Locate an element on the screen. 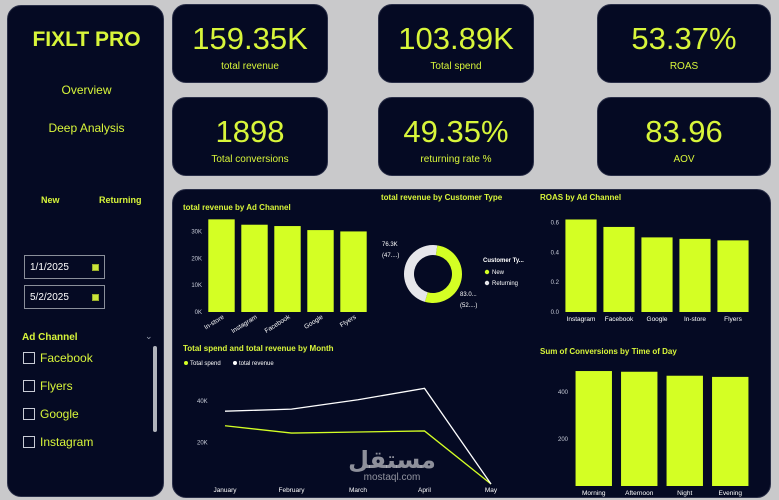 The image size is (779, 500). x-category-label: February is located at coordinates (291, 490).